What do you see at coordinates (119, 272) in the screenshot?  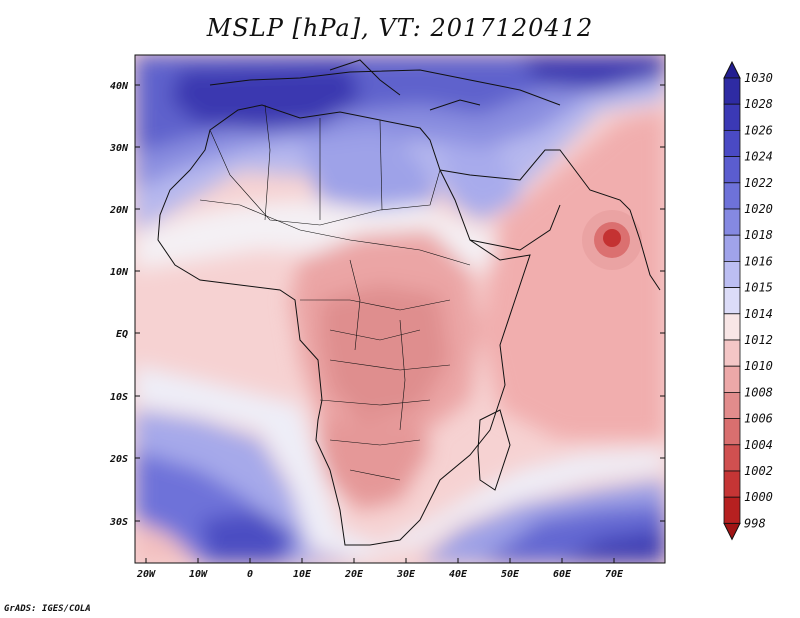 I see `lat-tick-label: 10N` at bounding box center [119, 272].